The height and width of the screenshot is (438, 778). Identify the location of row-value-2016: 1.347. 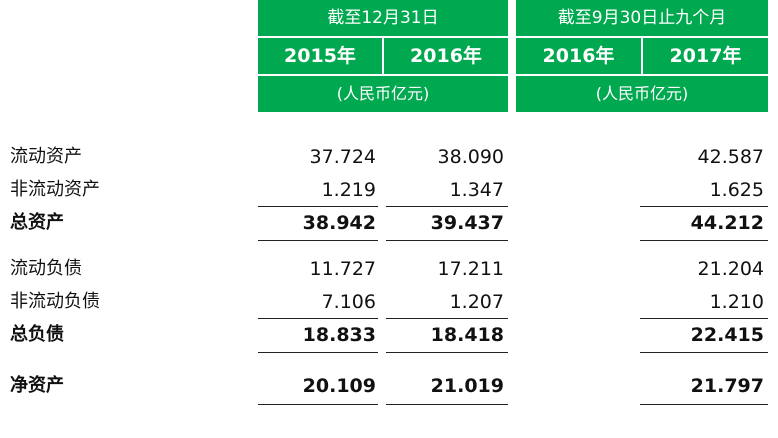
(476, 190).